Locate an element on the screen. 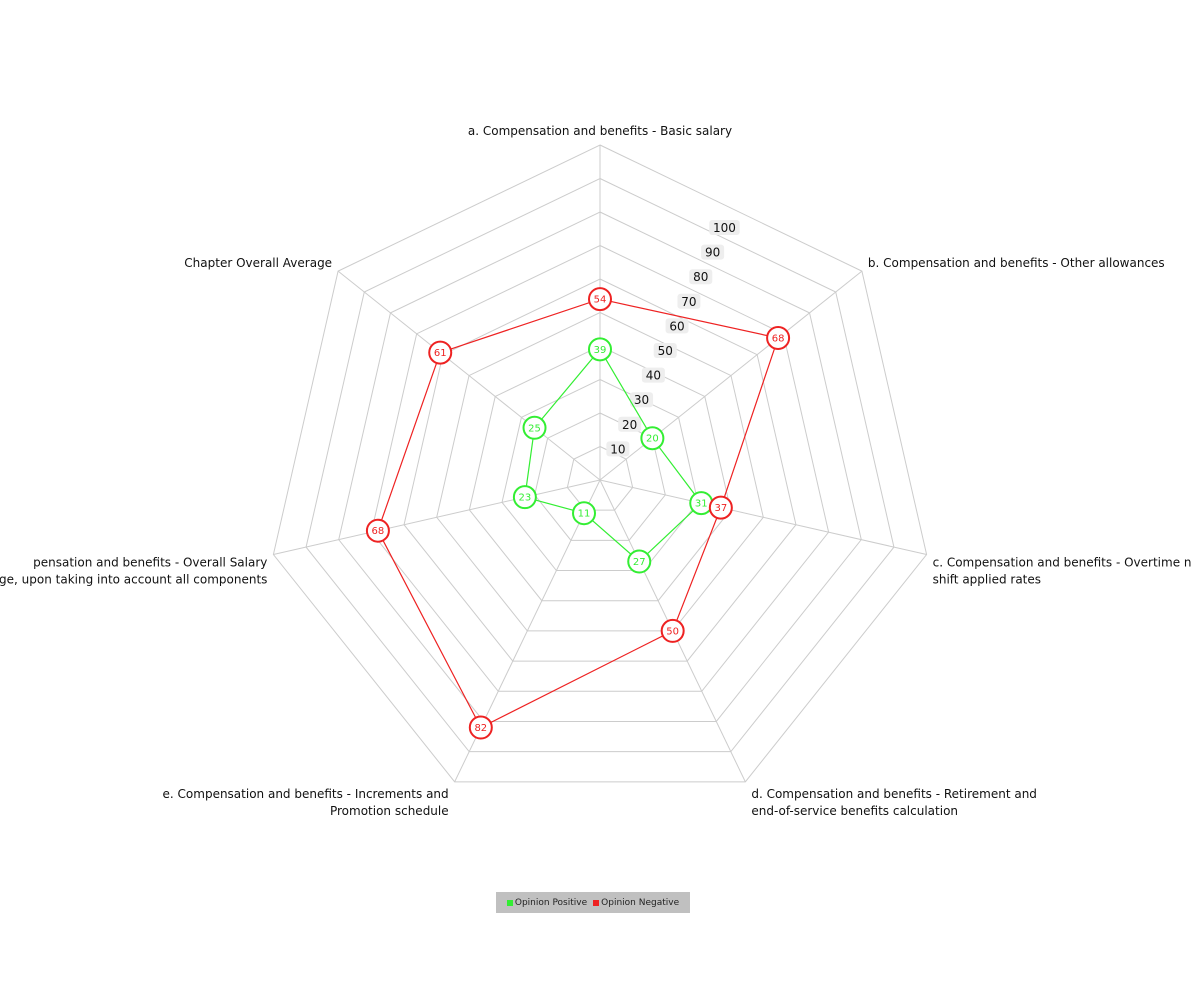 This screenshot has height=1000, width=1200. series-1-label-3: 50 is located at coordinates (672, 631).